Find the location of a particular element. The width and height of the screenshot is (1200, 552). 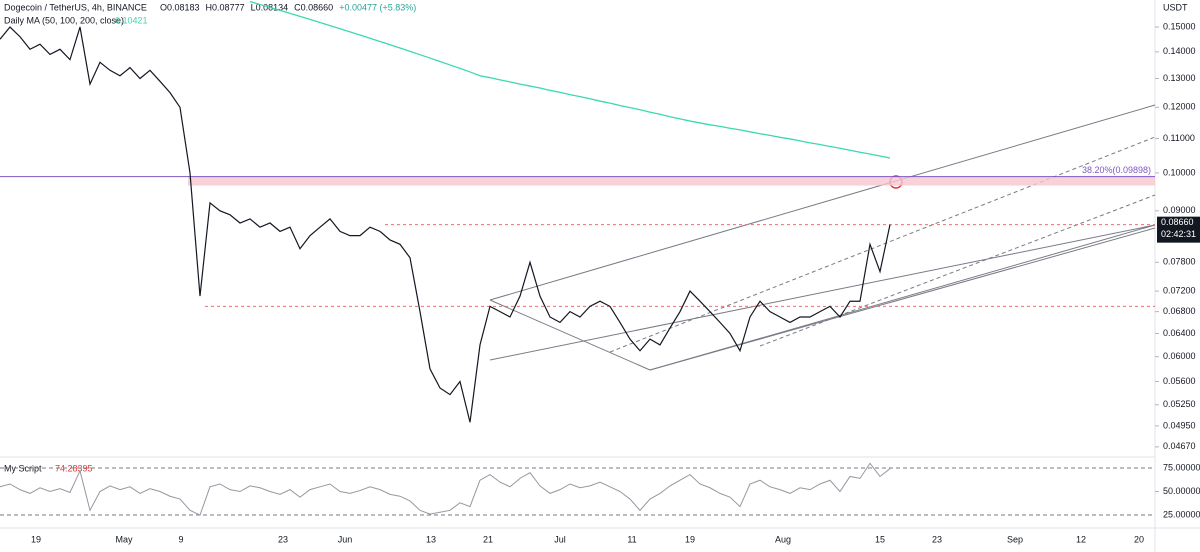

x-tick-label: 20 is located at coordinates (1139, 539).